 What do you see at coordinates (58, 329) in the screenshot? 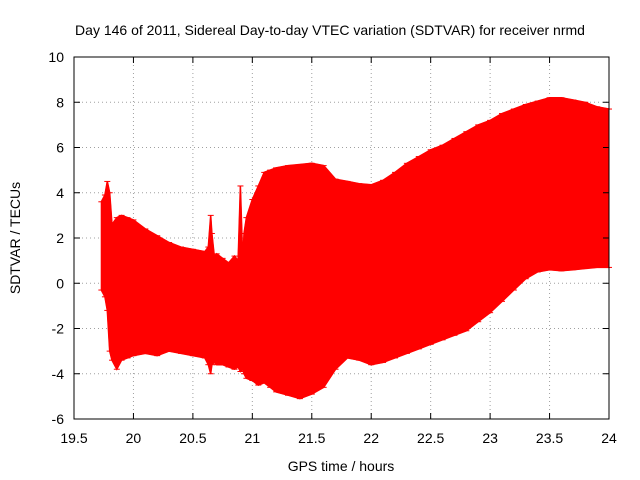
I see `y-tick-label: -2` at bounding box center [58, 329].